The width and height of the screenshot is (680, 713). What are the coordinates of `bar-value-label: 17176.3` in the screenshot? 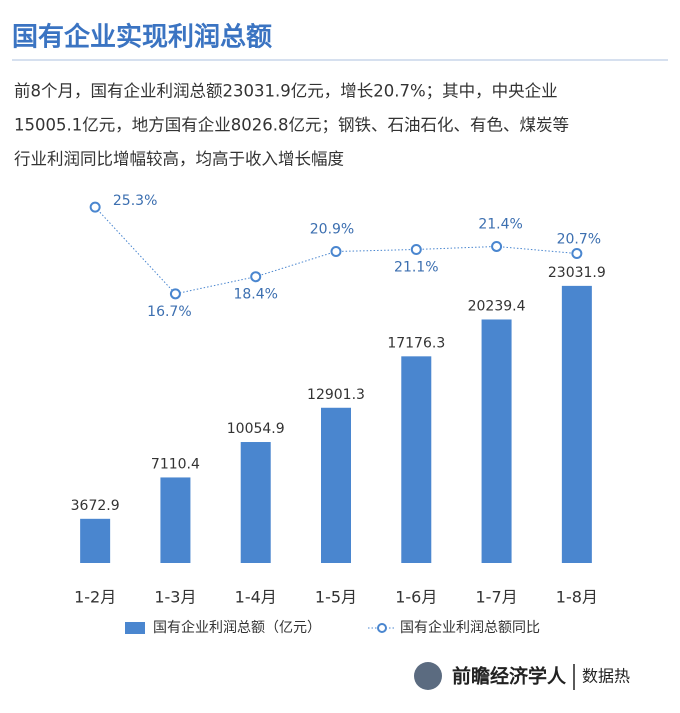 It's located at (416, 343).